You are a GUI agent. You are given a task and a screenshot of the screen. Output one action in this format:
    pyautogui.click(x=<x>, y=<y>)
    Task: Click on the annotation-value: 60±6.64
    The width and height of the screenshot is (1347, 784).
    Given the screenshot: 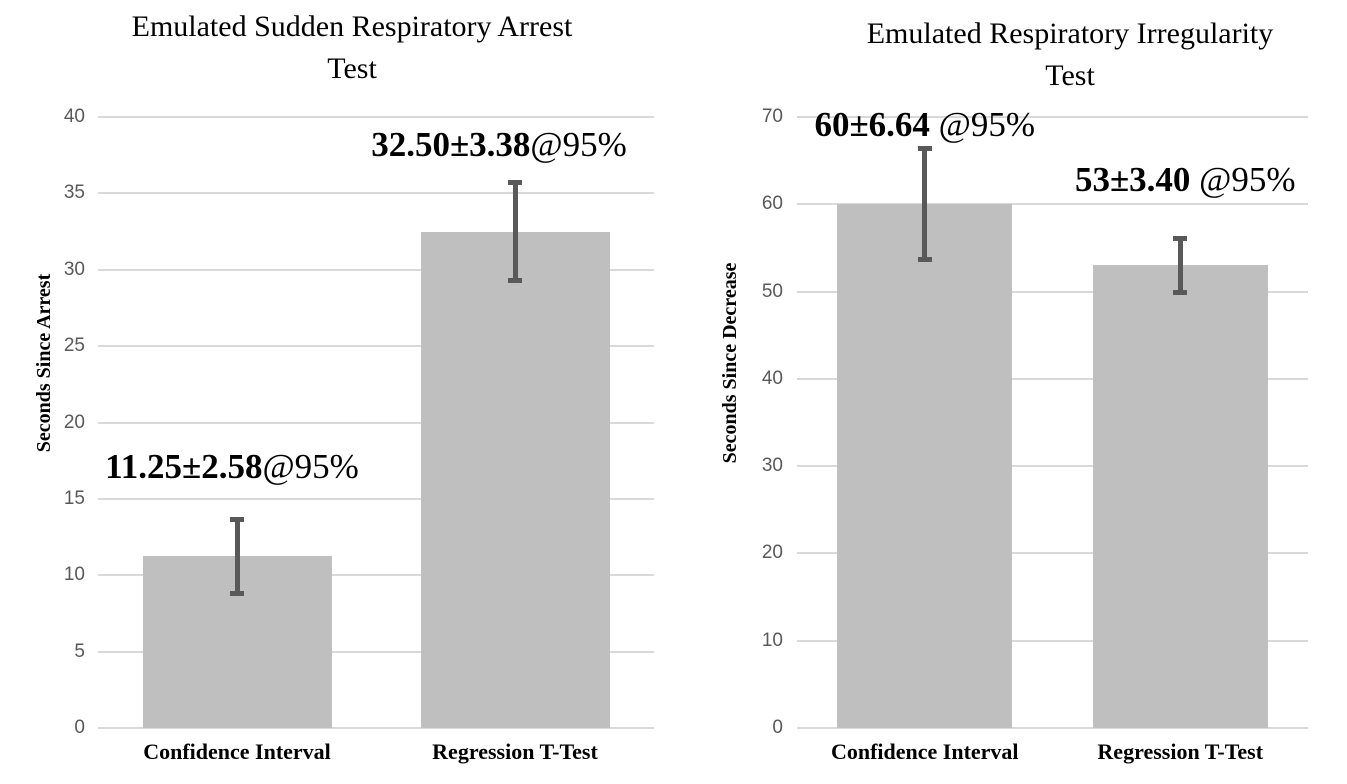 What is the action you would take?
    pyautogui.click(x=872, y=125)
    